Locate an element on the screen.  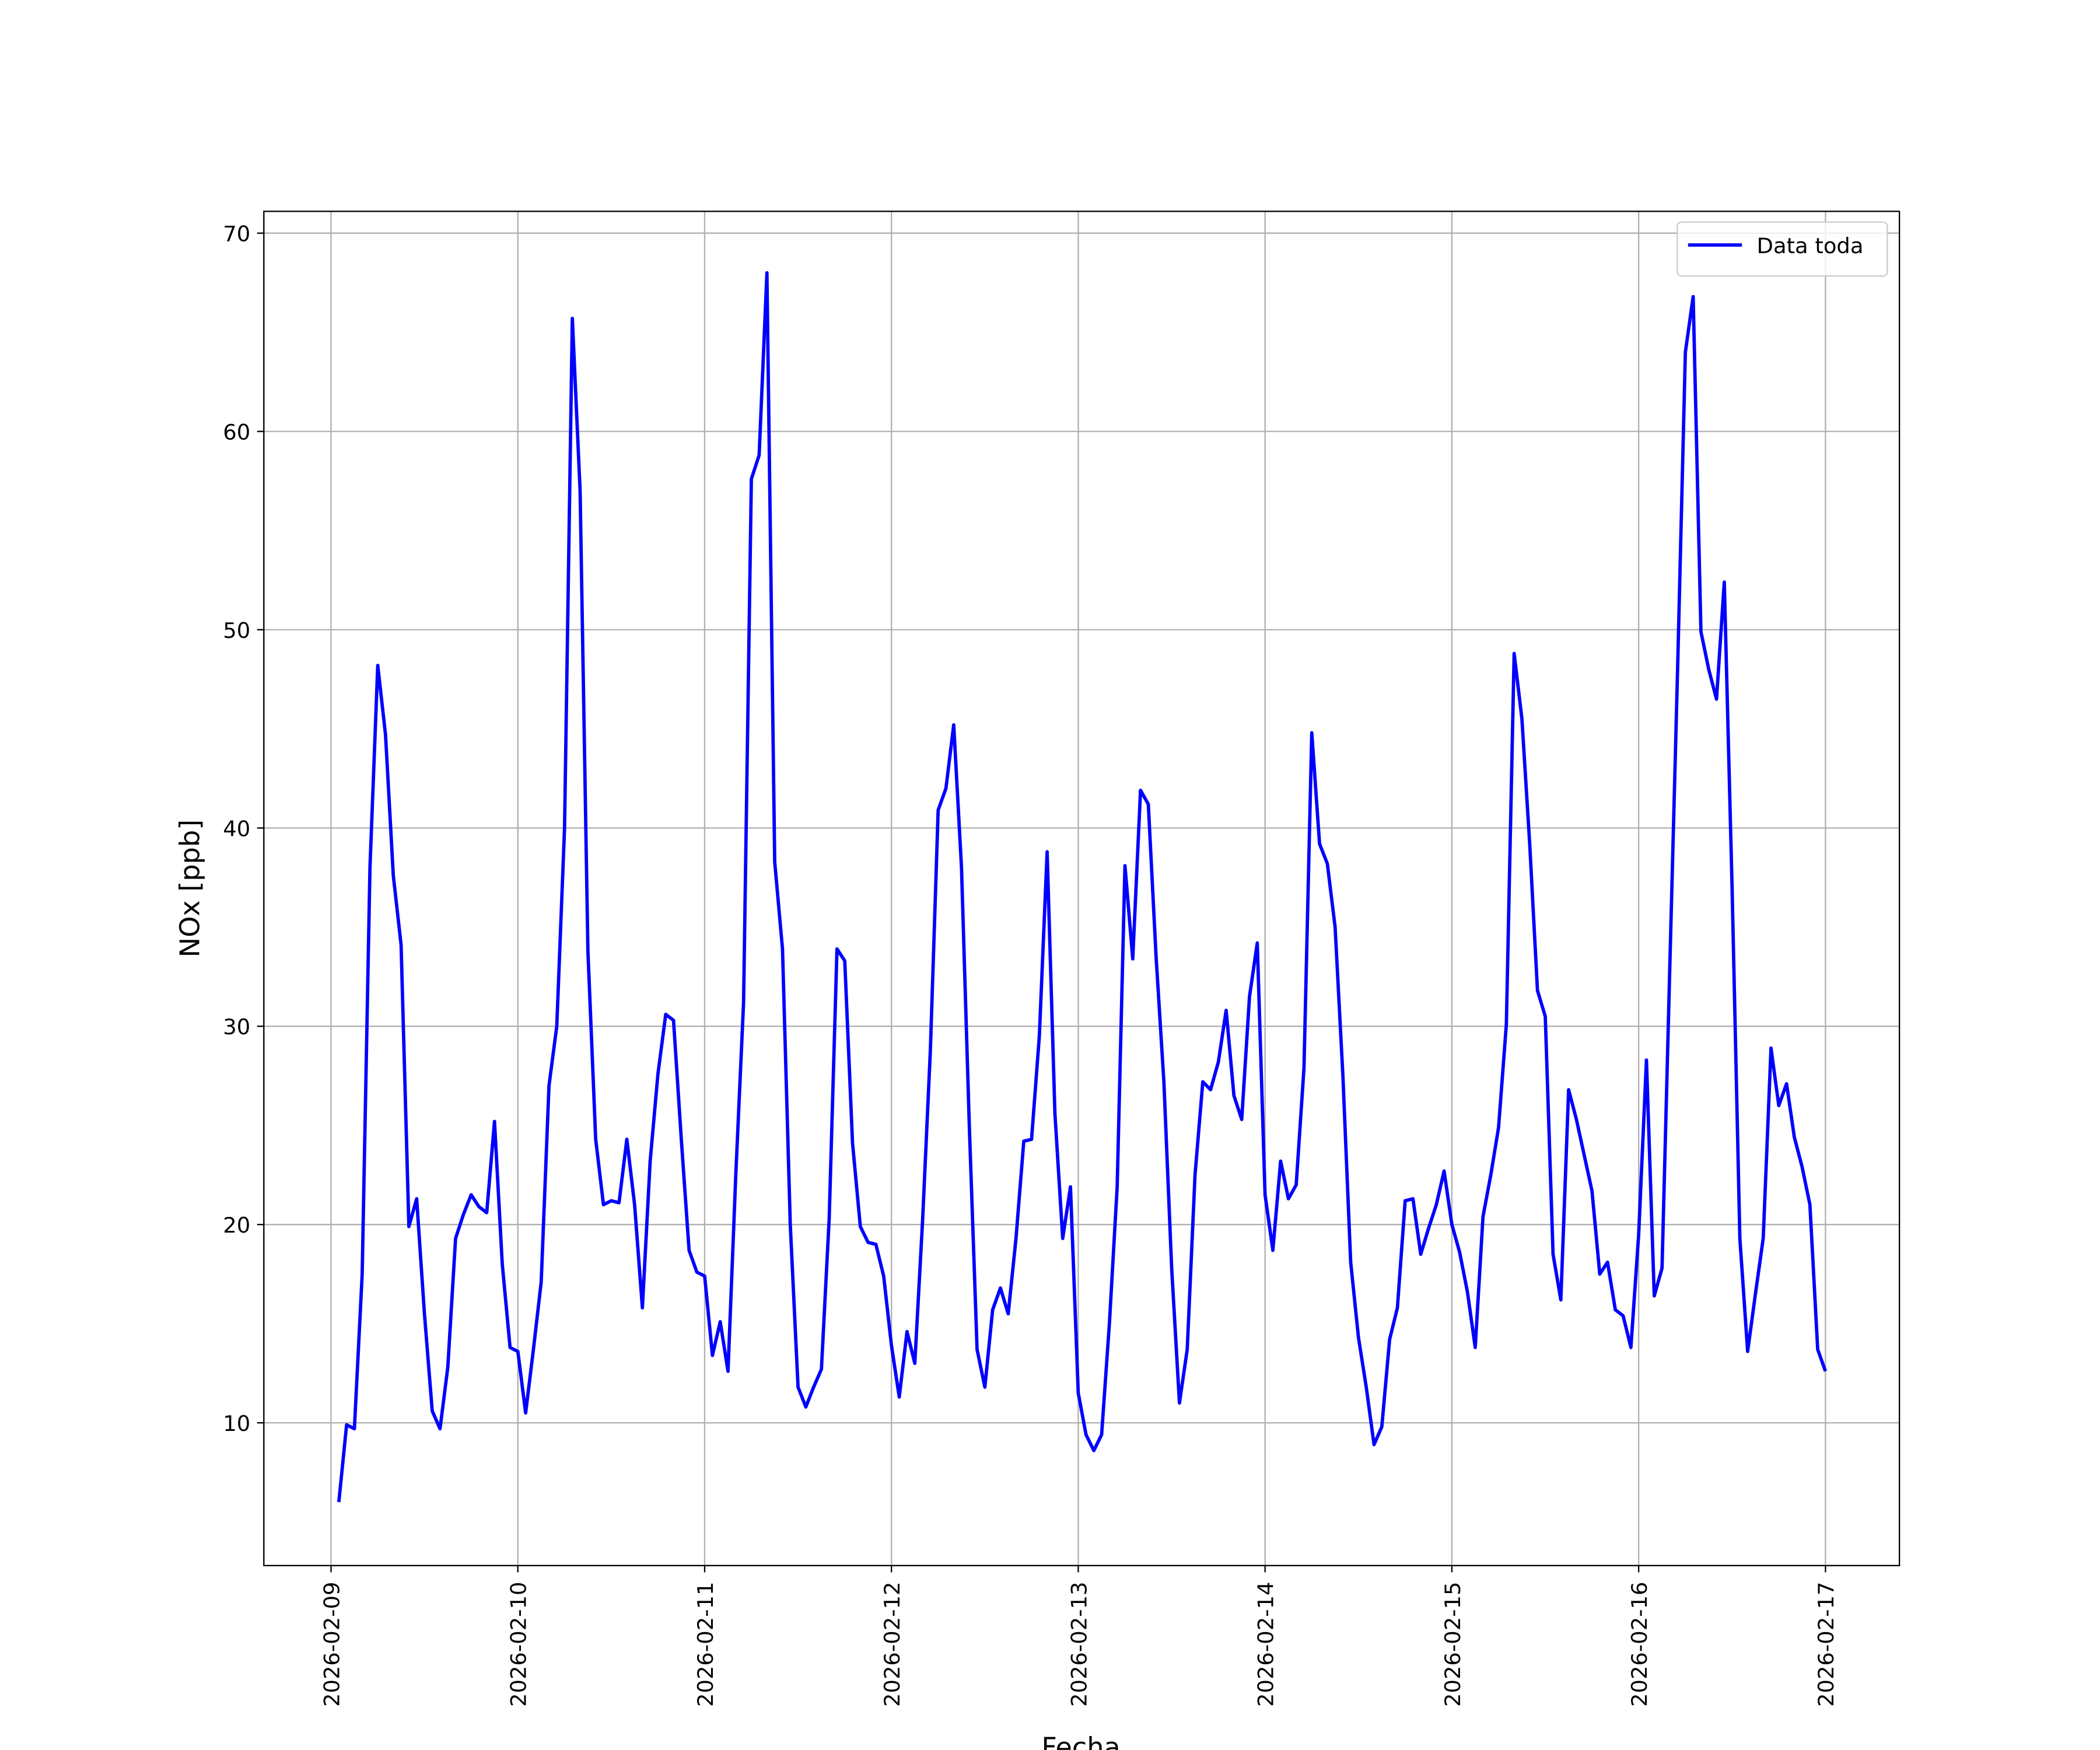
legend-label: Data toda is located at coordinates (1810, 245).